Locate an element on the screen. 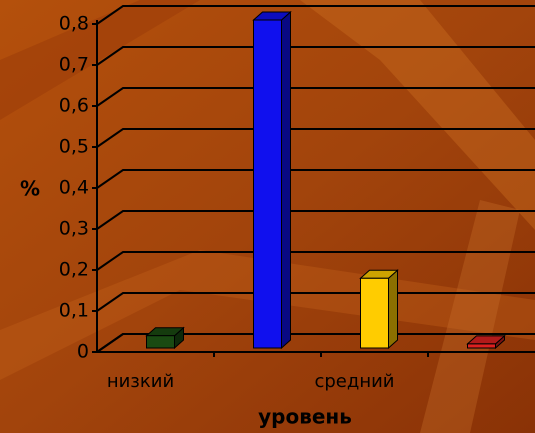 Image resolution: width=535 pixels, height=433 pixels. x-tick-label: средний is located at coordinates (354, 381).